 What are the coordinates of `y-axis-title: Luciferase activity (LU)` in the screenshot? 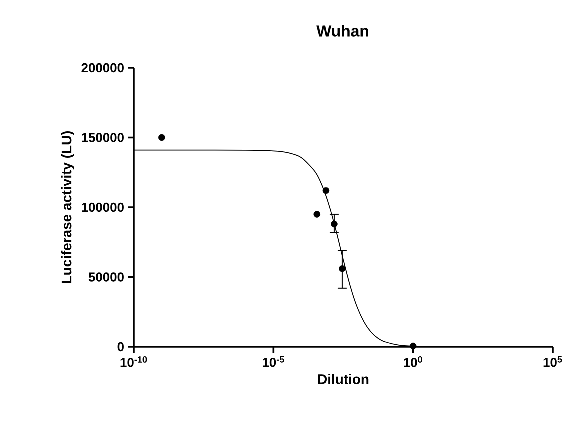 It's located at (67, 207).